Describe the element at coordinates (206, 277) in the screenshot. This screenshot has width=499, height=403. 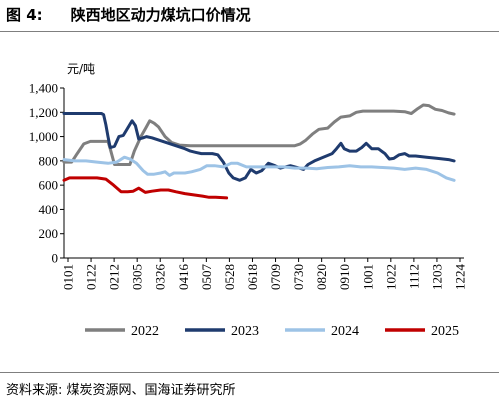
I see `x-tick-label: 0507` at that location.